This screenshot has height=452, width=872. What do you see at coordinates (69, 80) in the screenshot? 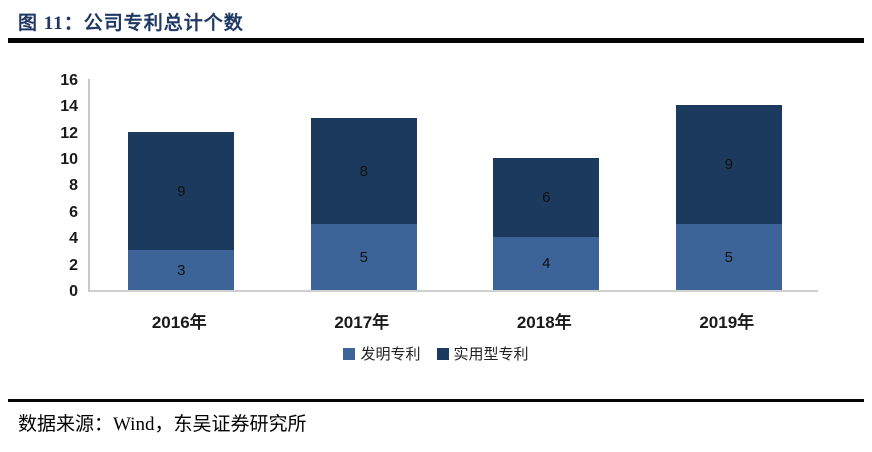
I see `y-tick-label: 16` at bounding box center [69, 80].